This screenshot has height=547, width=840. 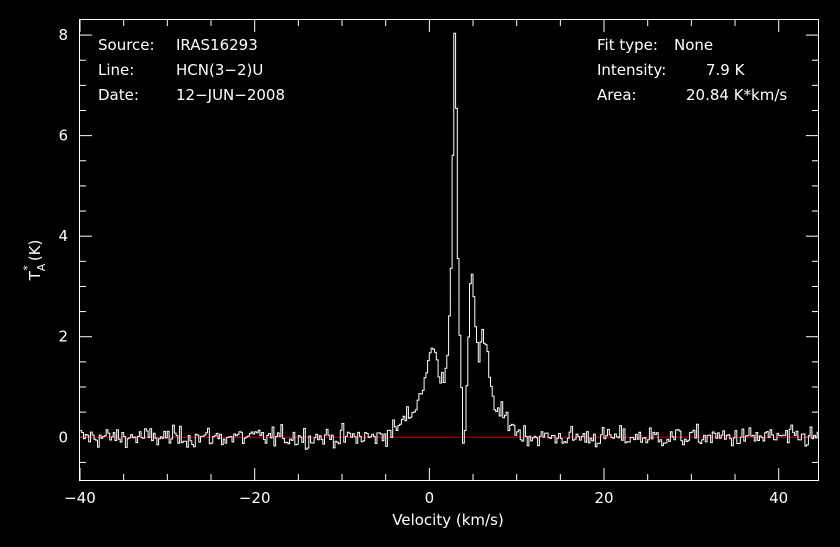 What do you see at coordinates (63, 337) in the screenshot?
I see `y-tick-label: 2` at bounding box center [63, 337].